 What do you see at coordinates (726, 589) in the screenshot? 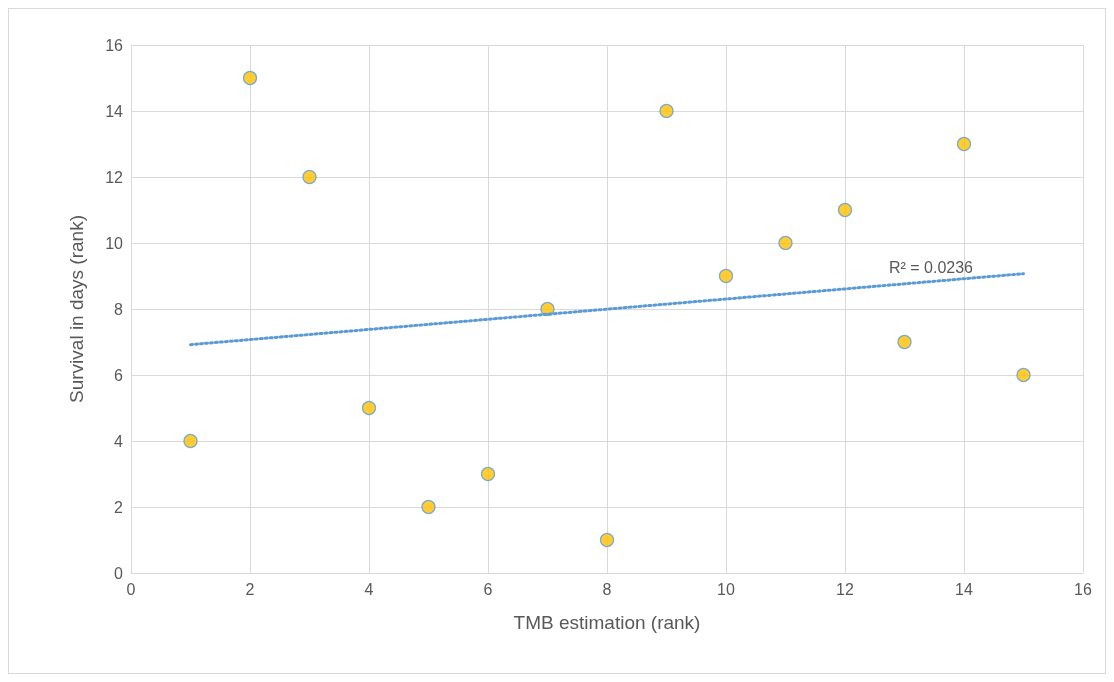
I see `x-tick-label: 10` at bounding box center [726, 589].